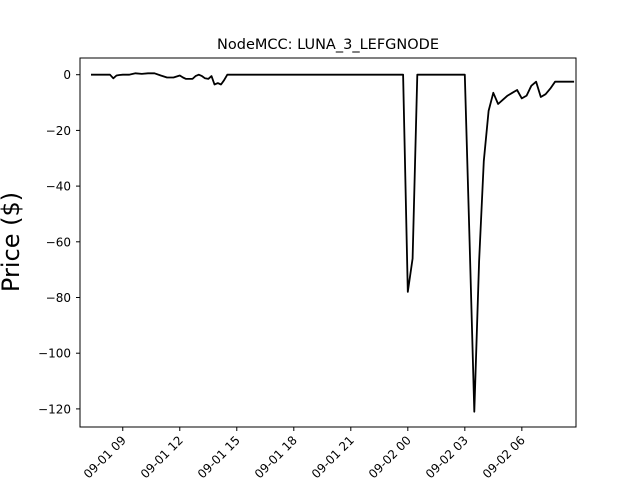  I want to click on y-axis: 0 −20 −40 −60 −80 −100 −120, so click(59, 242).